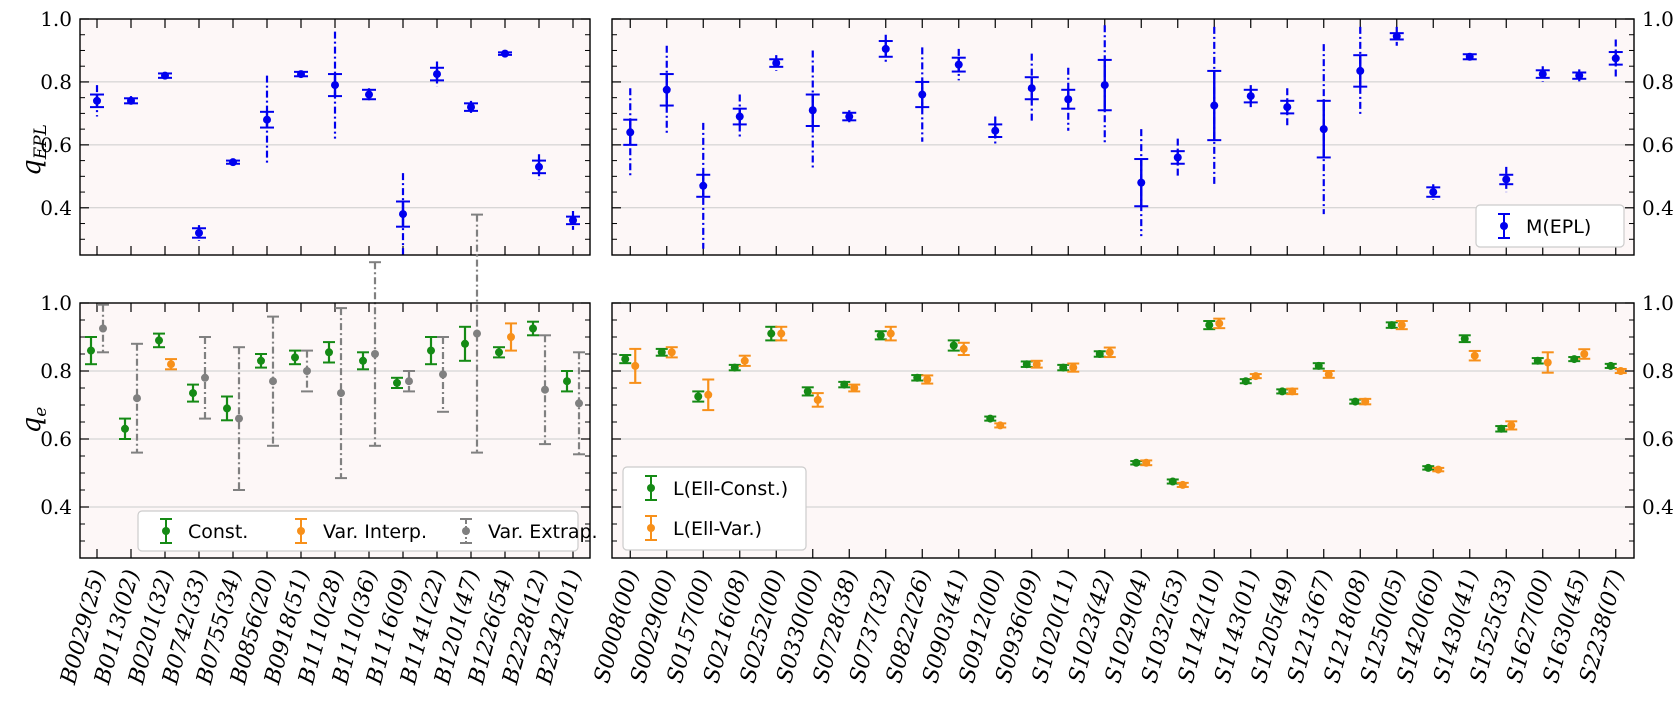 Image resolution: width=1678 pixels, height=701 pixels. Describe the element at coordinates (730, 489) in the screenshot. I see `legend-label: L(Ell-Const.)` at that location.